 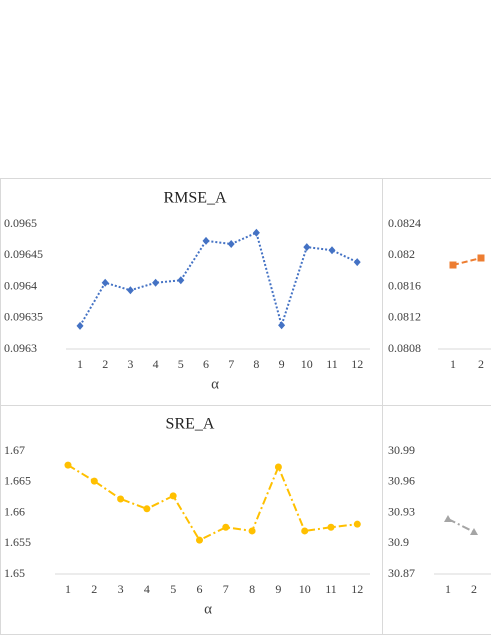 I want to click on y-tick-label: 30.87, so click(x=401, y=573).